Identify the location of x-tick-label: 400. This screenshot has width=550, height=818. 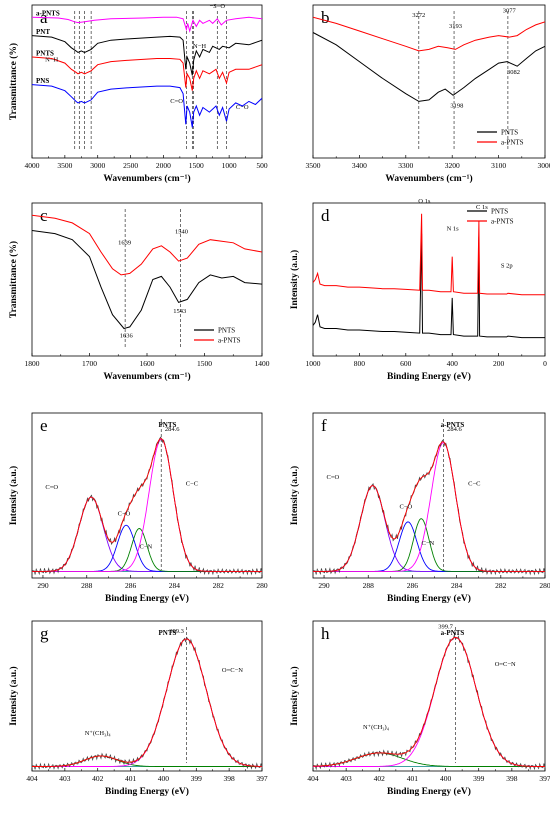
(164, 778).